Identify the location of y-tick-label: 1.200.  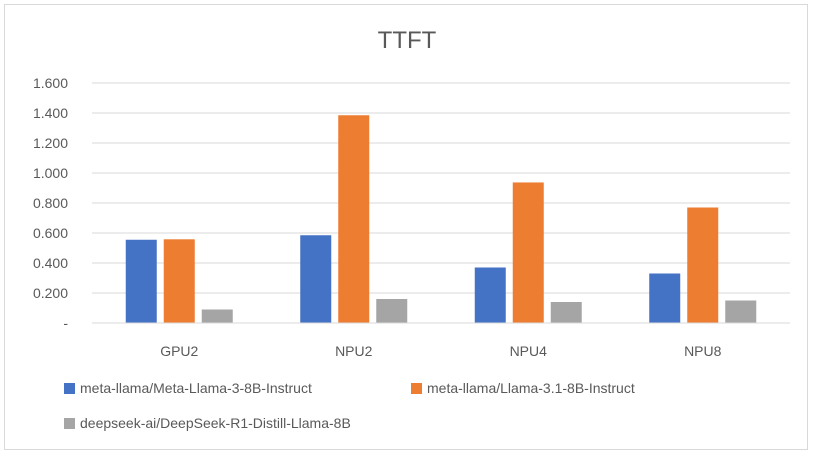
(50, 143).